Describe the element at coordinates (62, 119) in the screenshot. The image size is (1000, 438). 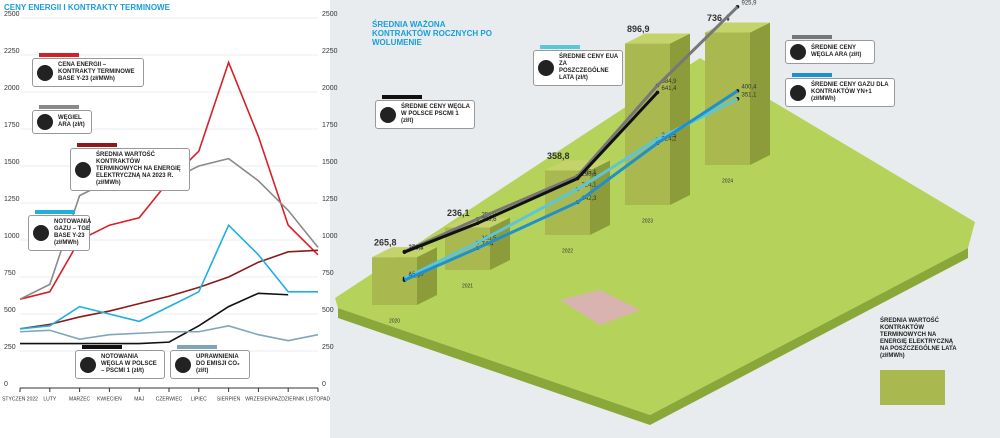
I see `legend-item: WĘGIEL ARA (zł/t)` at that location.